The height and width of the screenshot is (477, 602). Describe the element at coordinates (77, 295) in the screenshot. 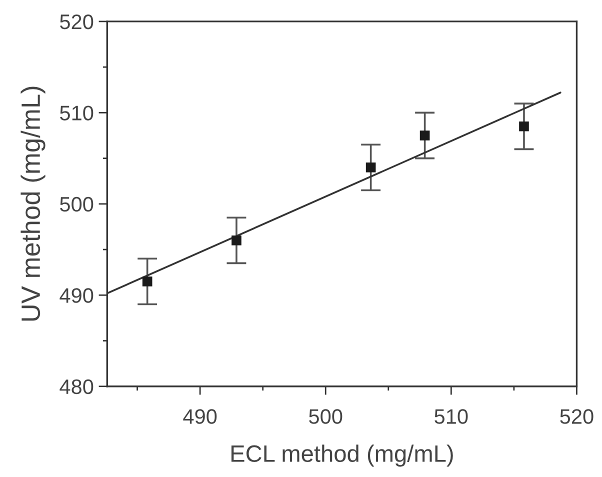

I see `y-tick-label: 490` at that location.